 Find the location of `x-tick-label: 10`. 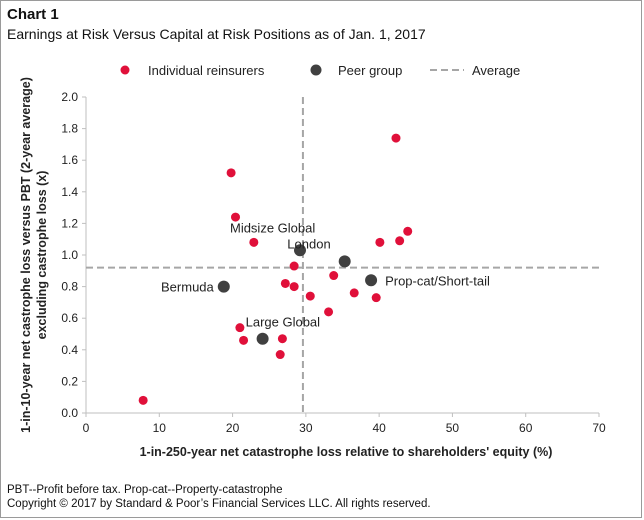

x-tick-label: 10 is located at coordinates (160, 428).